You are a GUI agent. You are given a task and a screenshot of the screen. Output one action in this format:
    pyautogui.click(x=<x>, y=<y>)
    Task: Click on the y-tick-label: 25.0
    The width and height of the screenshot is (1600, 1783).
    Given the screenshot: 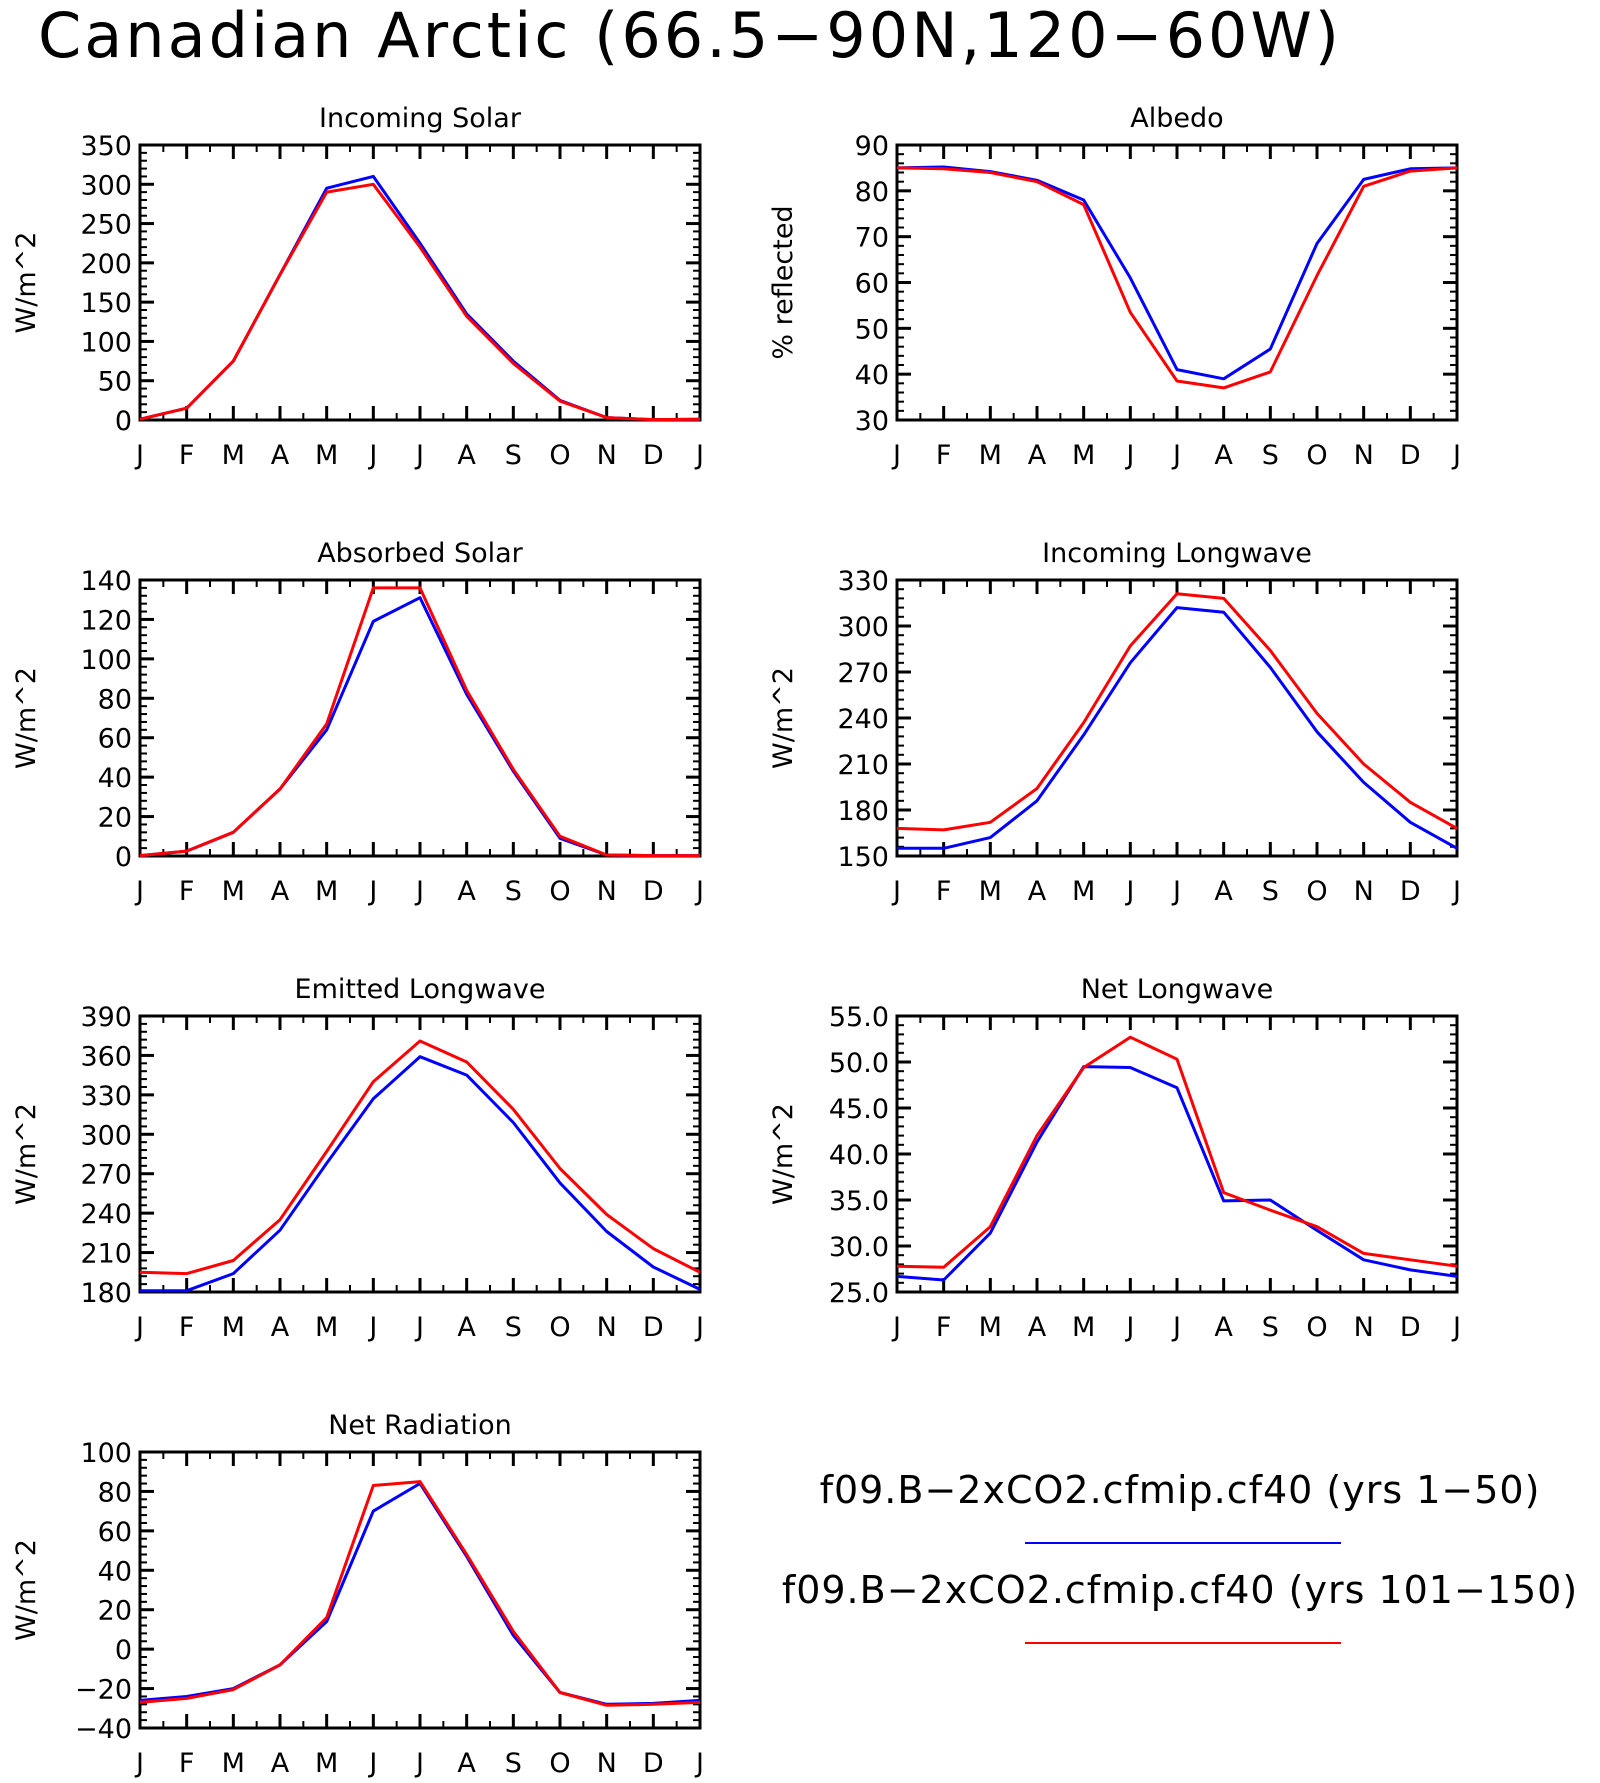 What is the action you would take?
    pyautogui.click(x=859, y=1293)
    